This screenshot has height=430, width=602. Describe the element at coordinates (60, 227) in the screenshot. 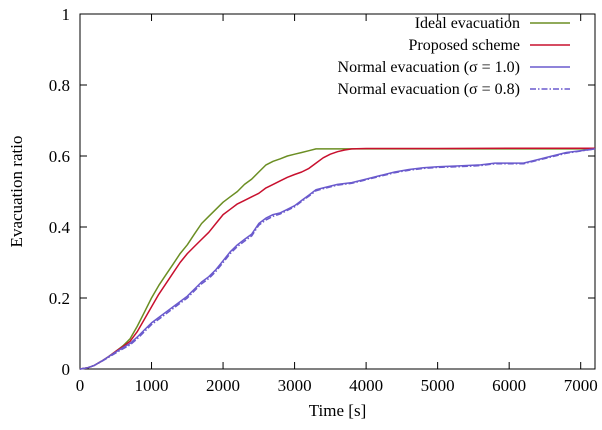

I see `y-tick-label: 0.4` at that location.